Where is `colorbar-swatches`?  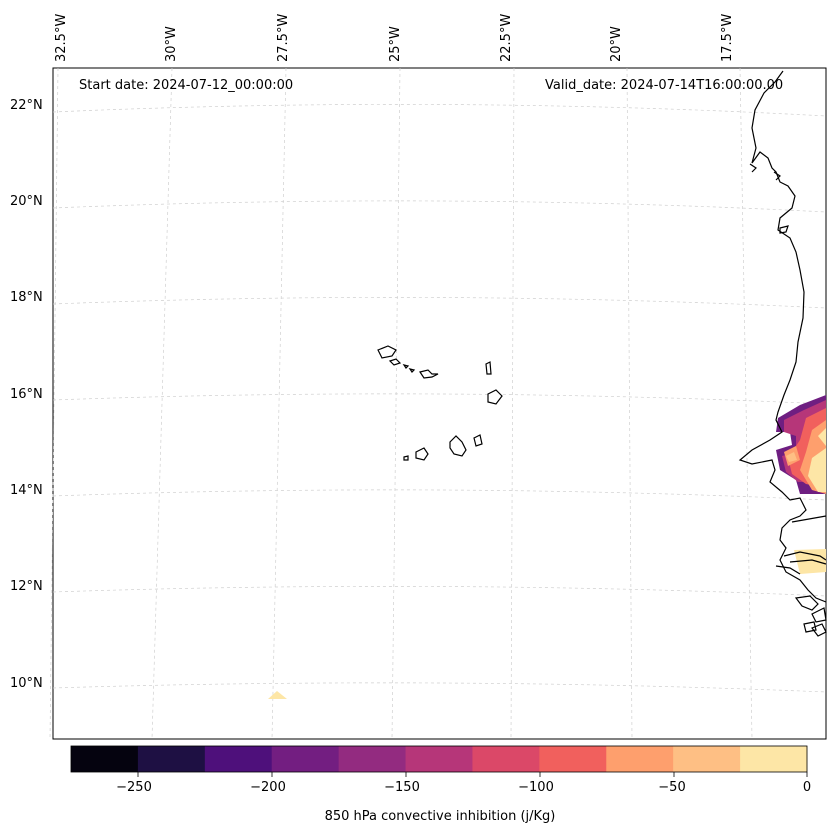 colorbar-swatches is located at coordinates (439, 759).